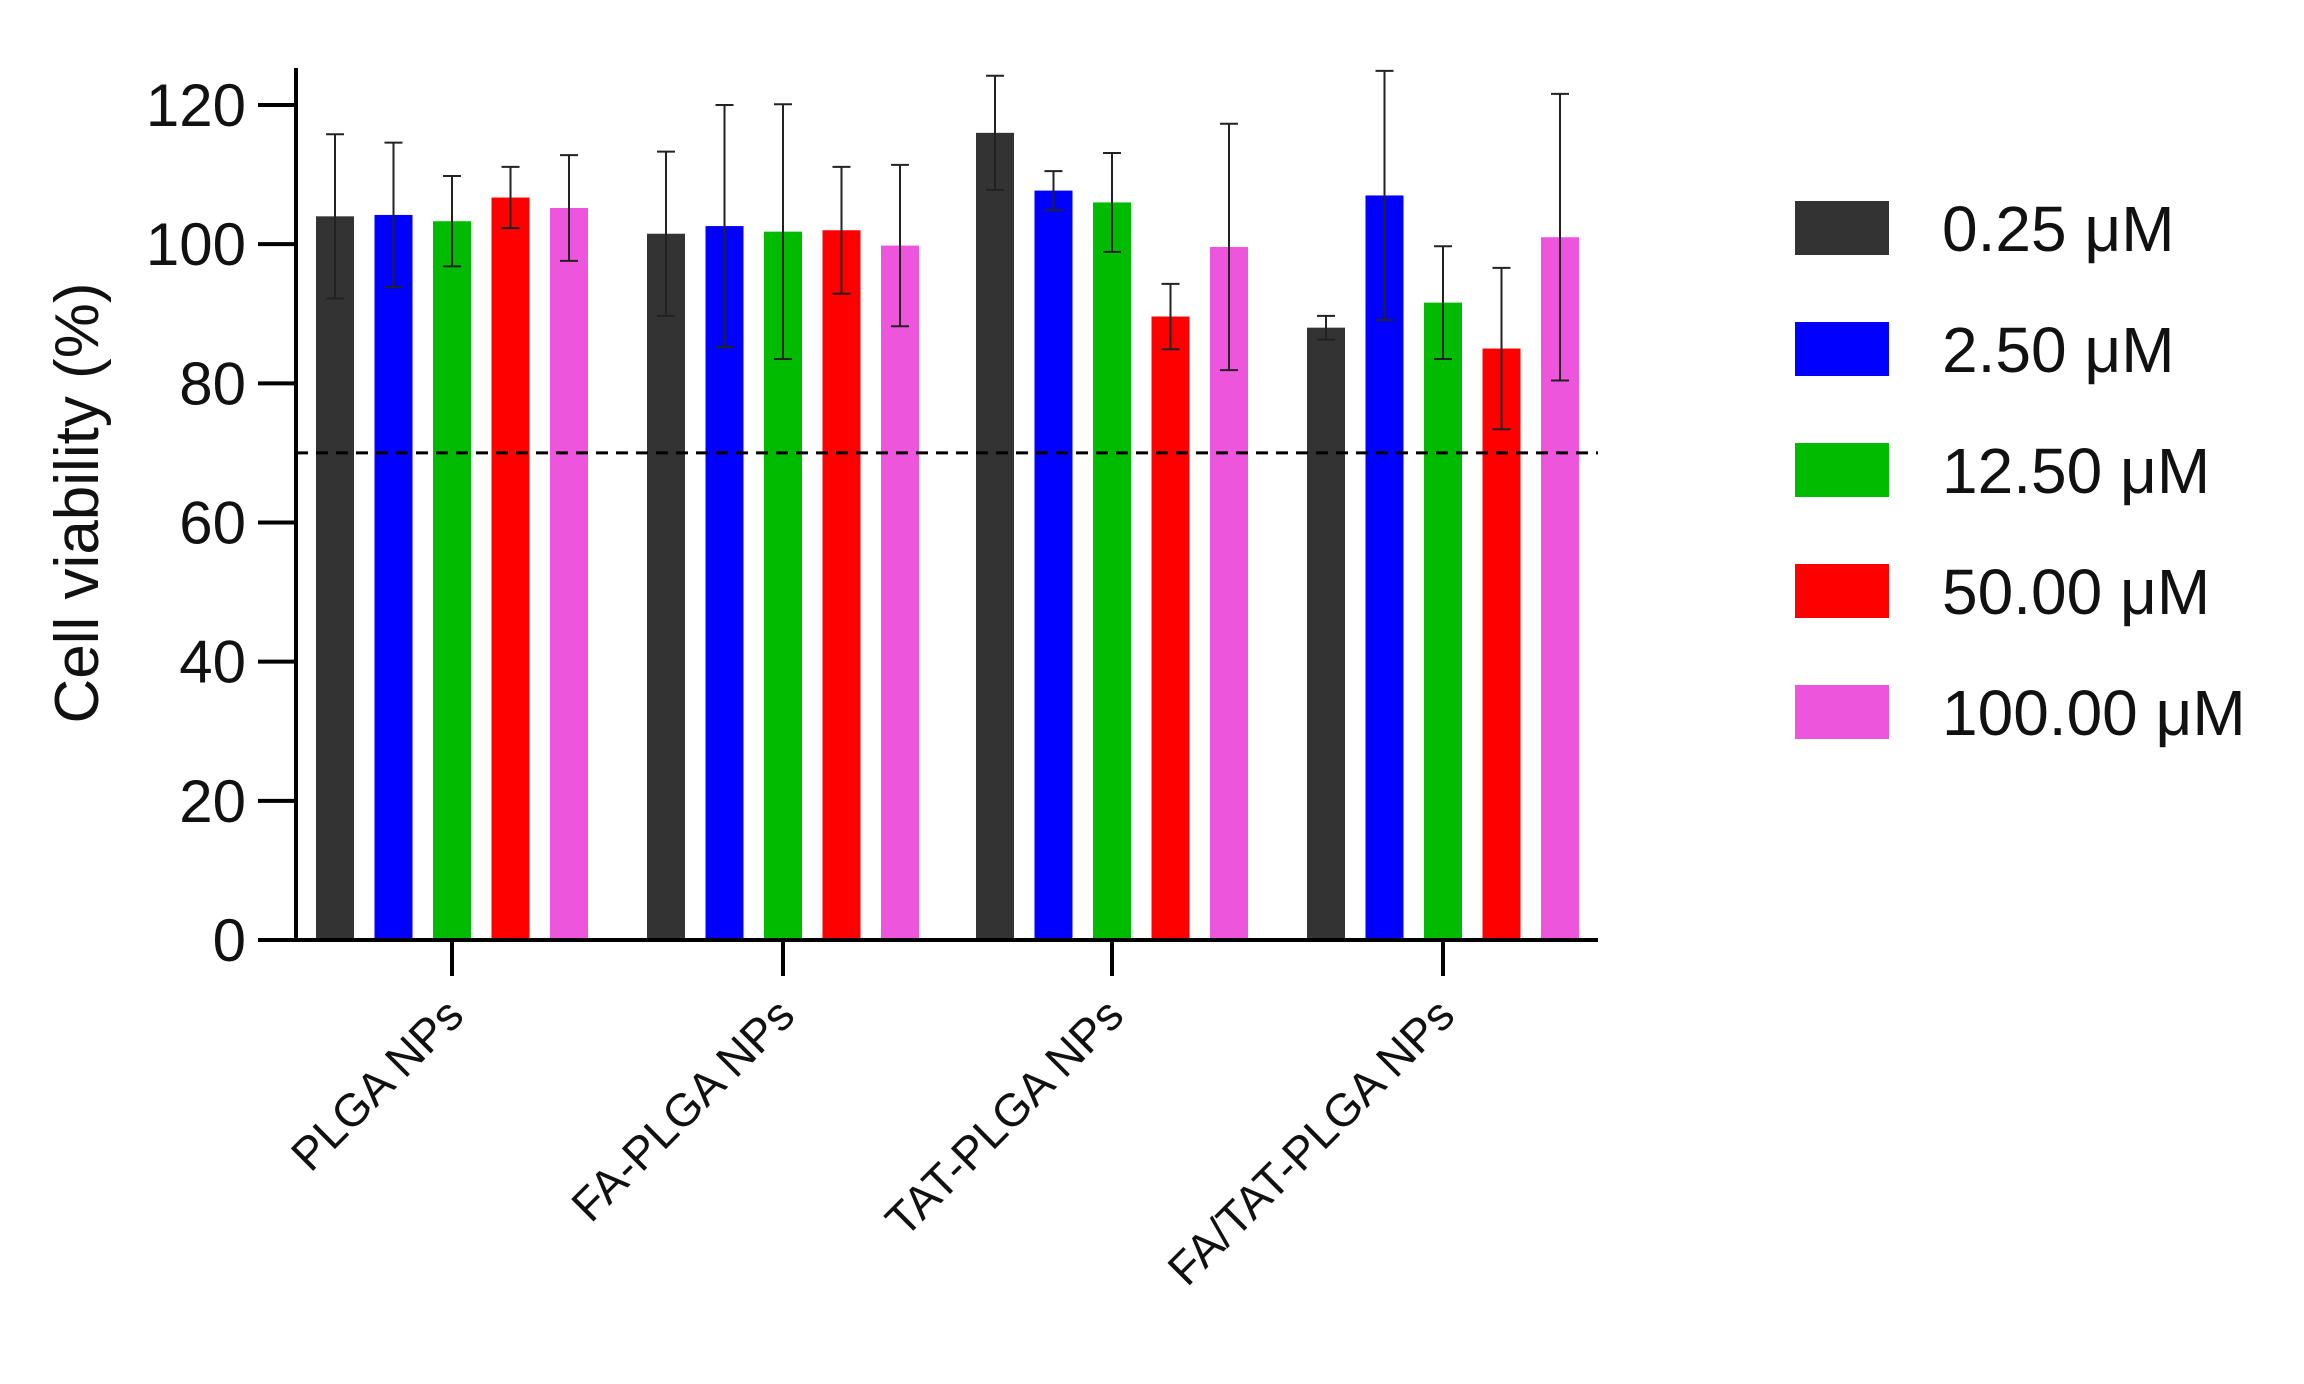 The width and height of the screenshot is (2304, 1384). I want to click on legend: 0.25 μM 2.50 μM 12.50 μM 50.00 μM 100.00 μM, so click(2020, 471).